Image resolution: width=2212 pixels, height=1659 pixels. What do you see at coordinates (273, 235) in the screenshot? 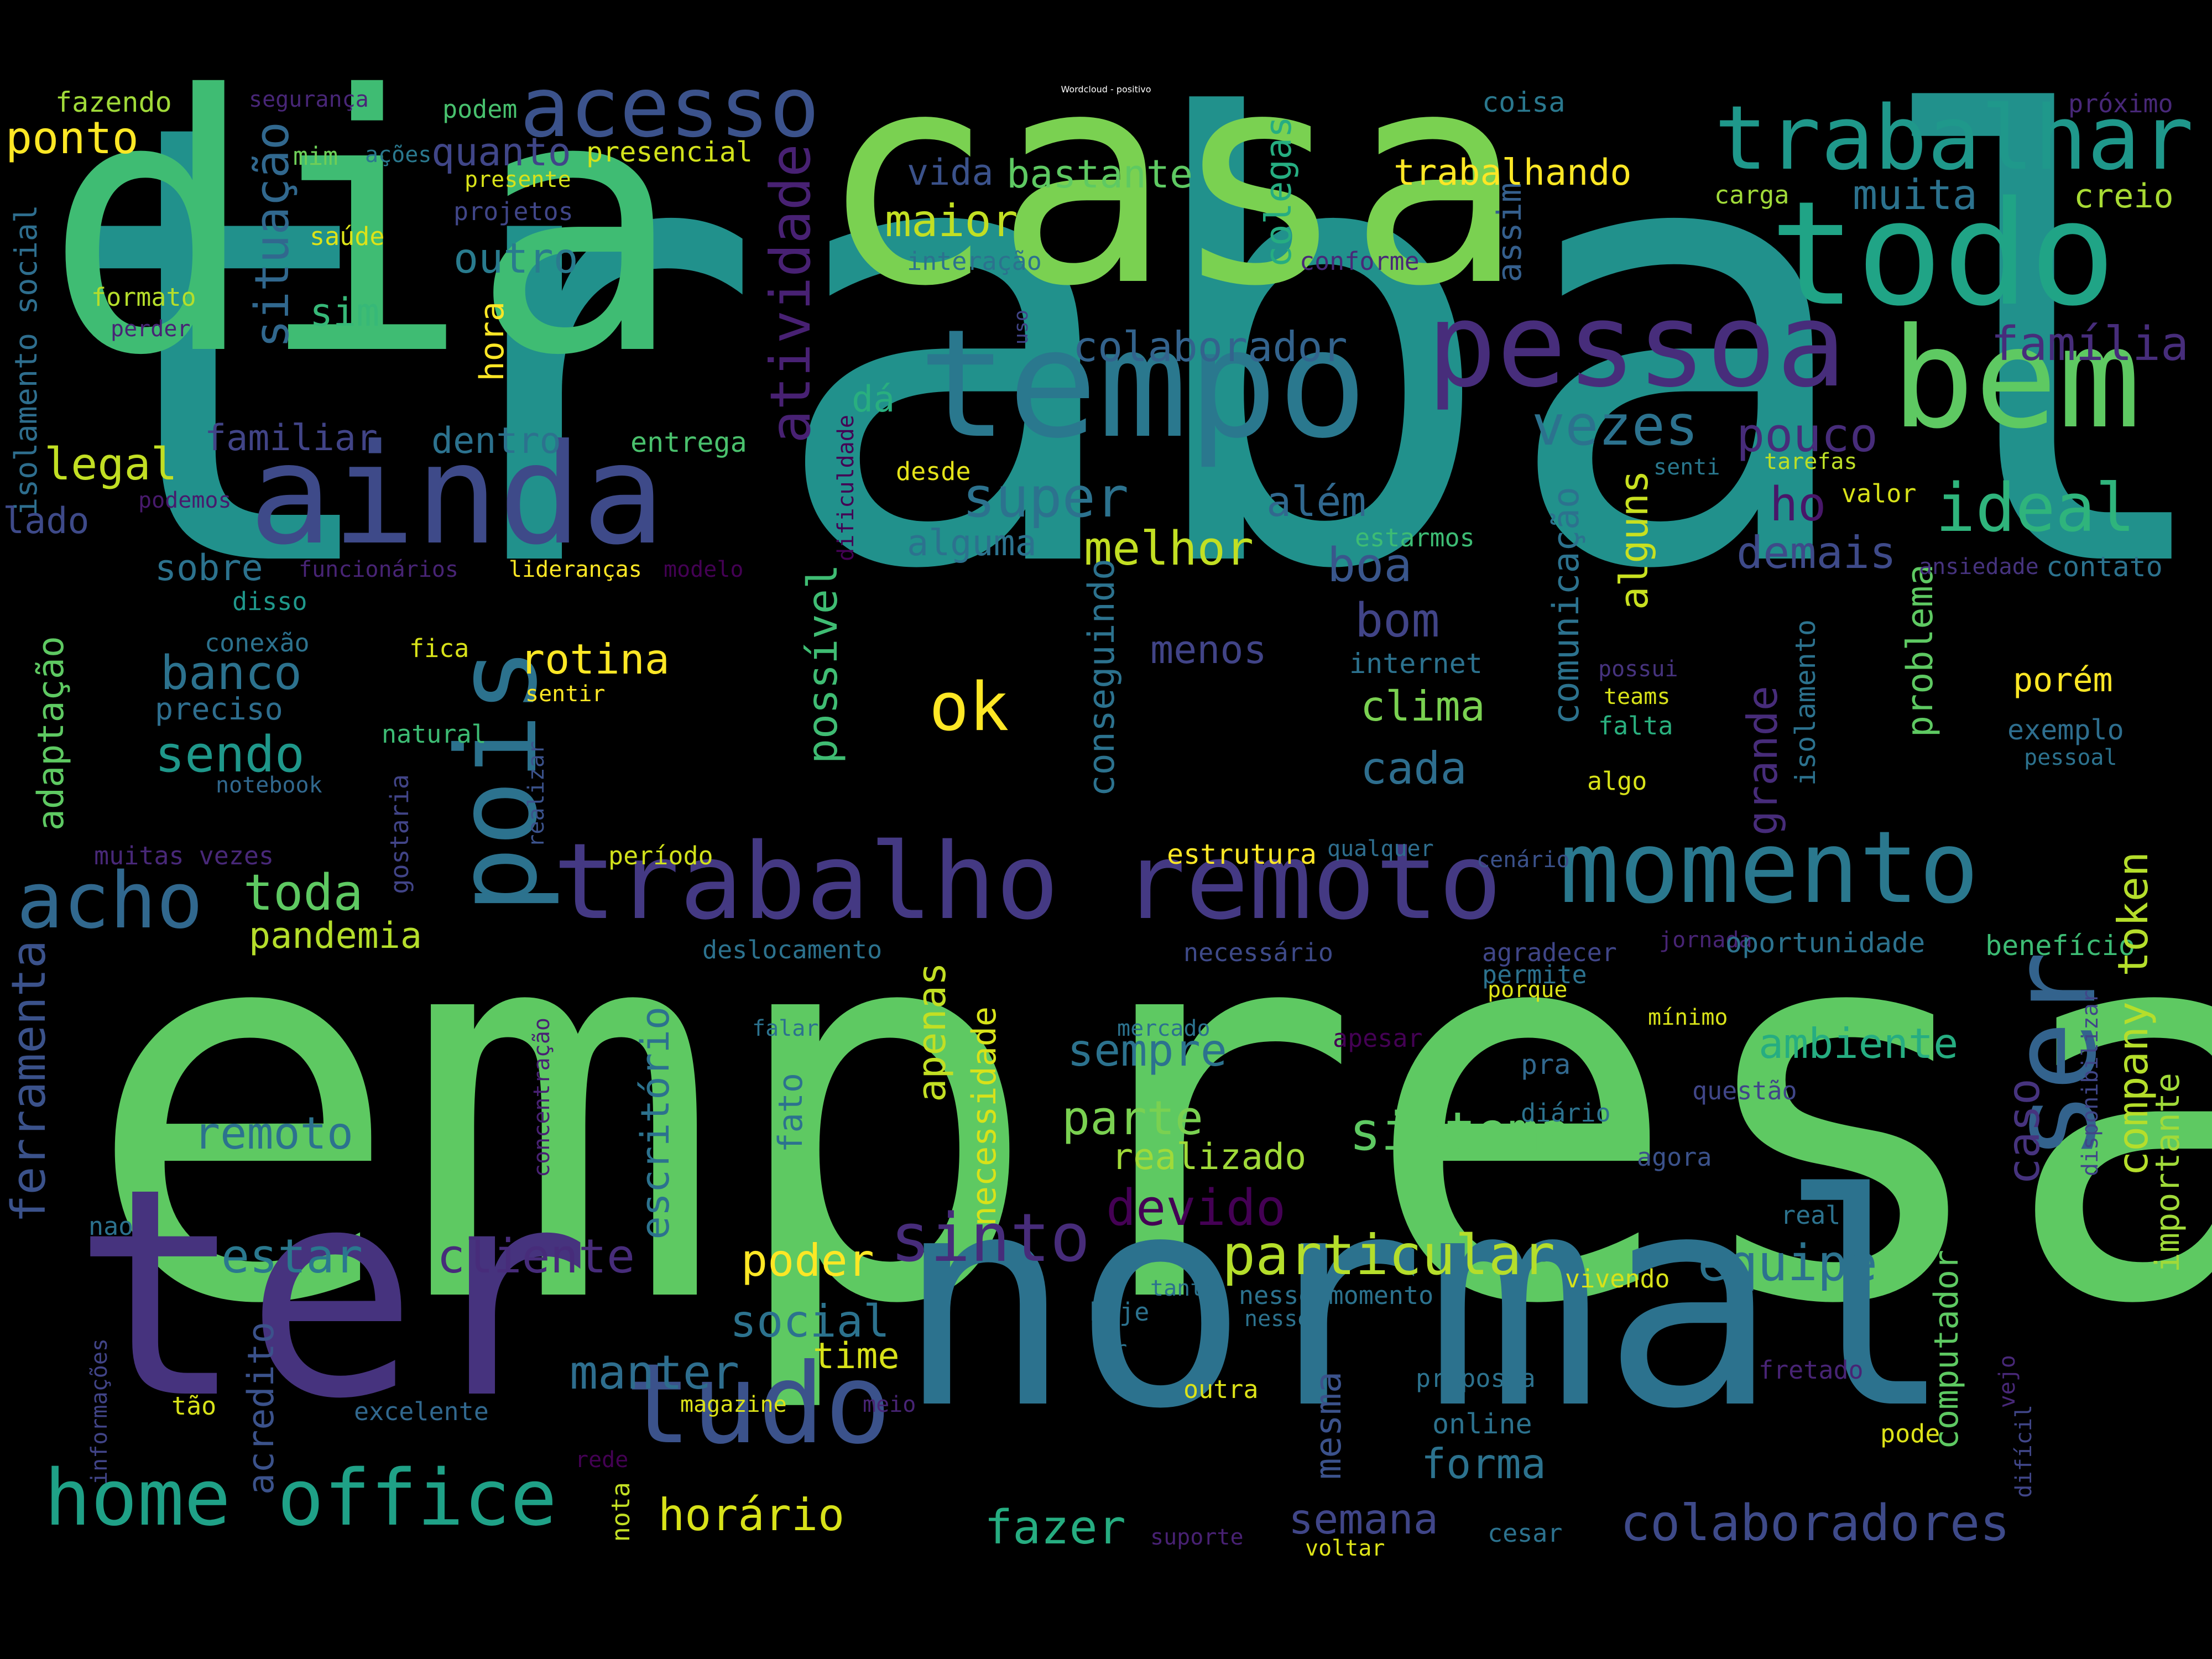
I see `word-situacao: situação` at bounding box center [273, 235].